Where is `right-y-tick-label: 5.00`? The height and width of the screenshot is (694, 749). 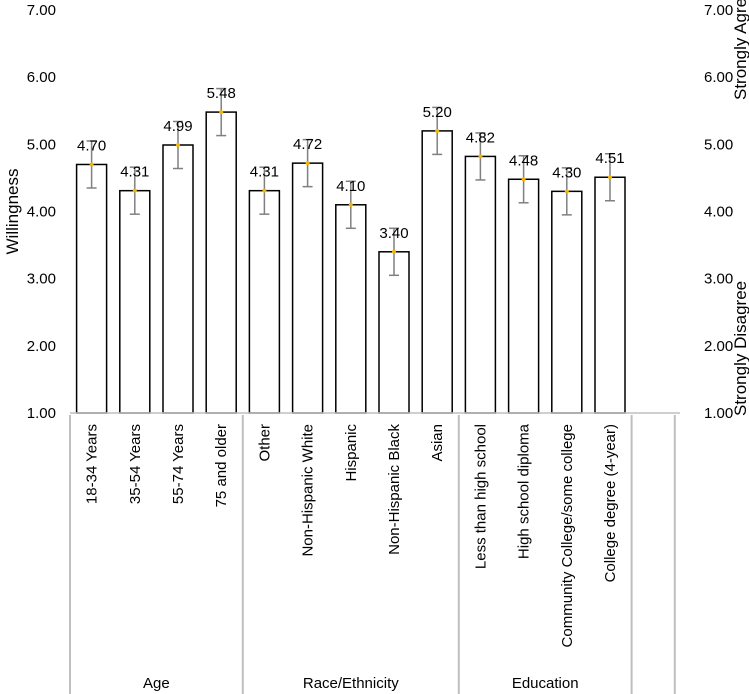 right-y-tick-label: 5.00 is located at coordinates (718, 144).